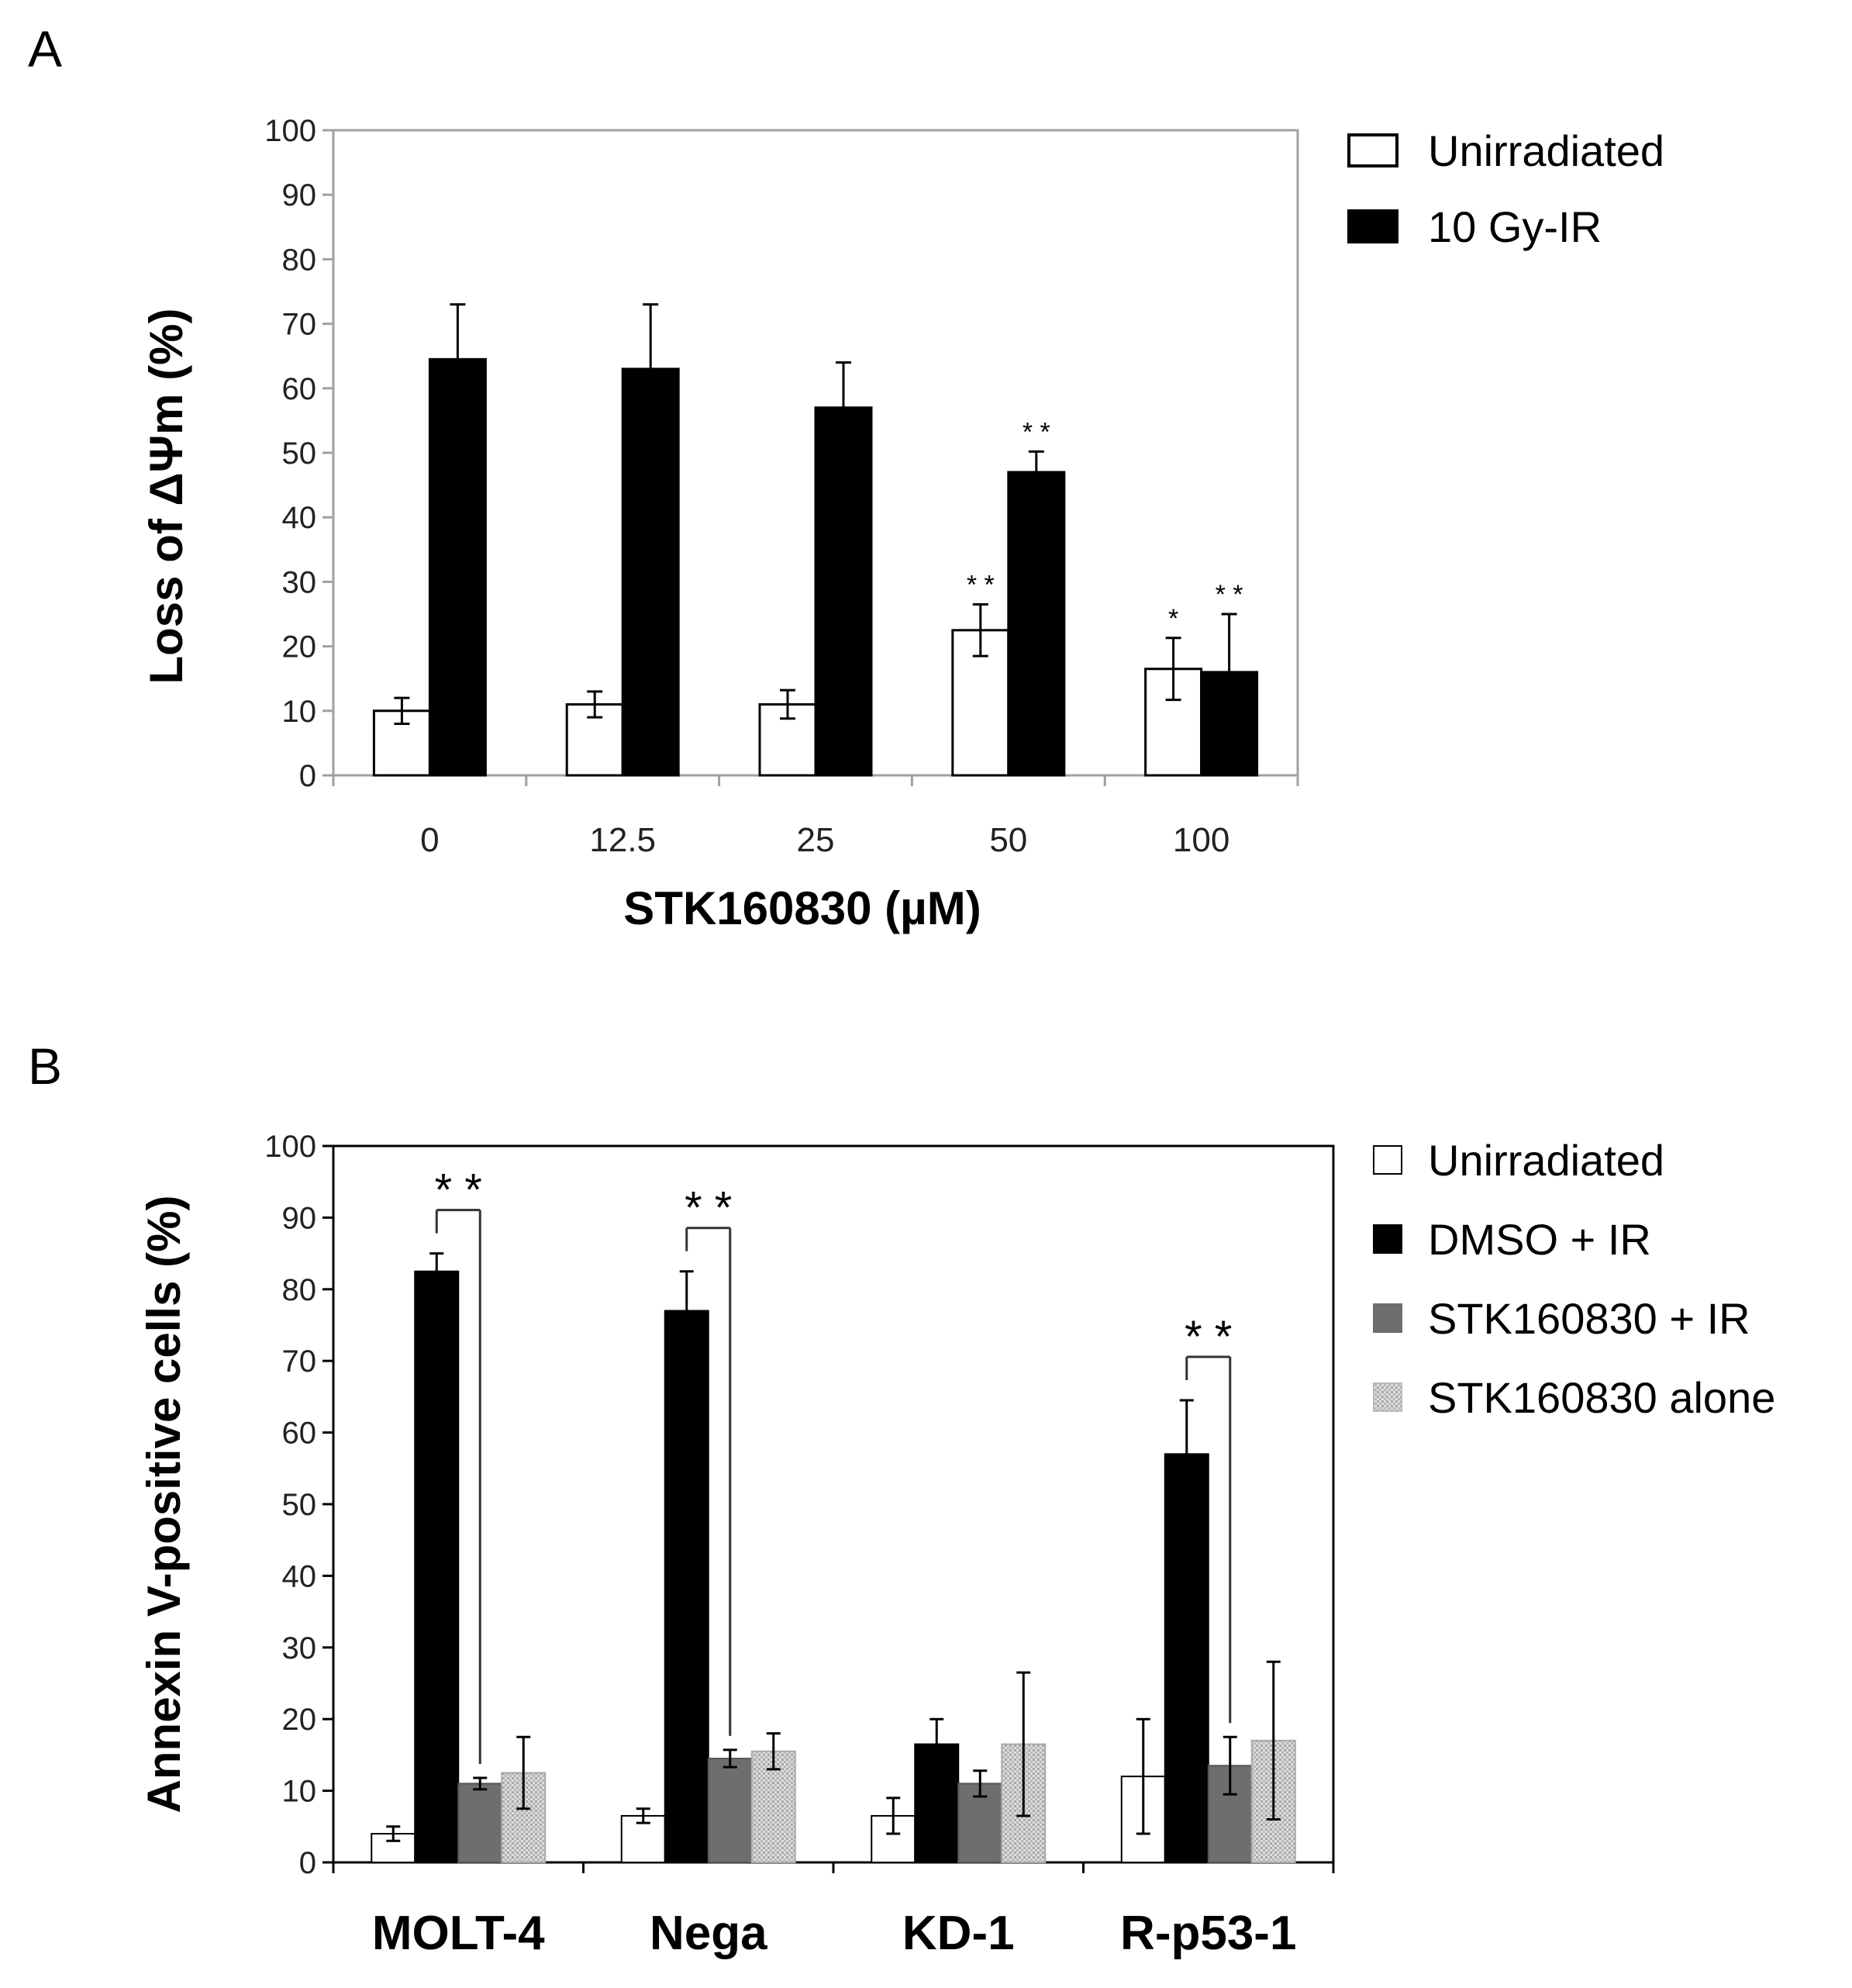 The image size is (1852, 1988). What do you see at coordinates (300, 389) in the screenshot?
I see `a-ytick-label: 60` at bounding box center [300, 389].